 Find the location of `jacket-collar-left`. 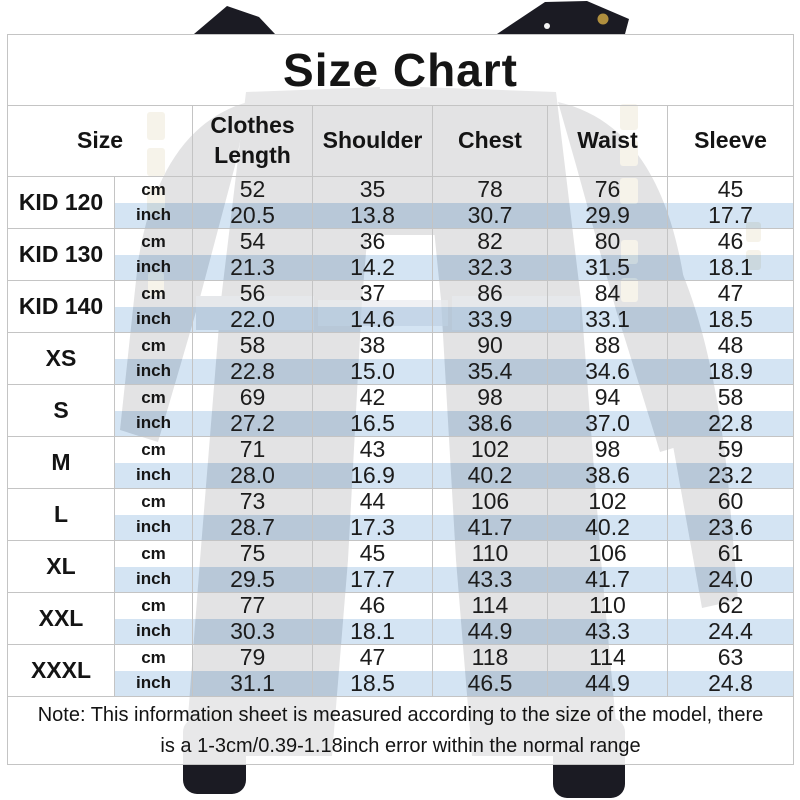

jacket-collar-left is located at coordinates (234, 20).